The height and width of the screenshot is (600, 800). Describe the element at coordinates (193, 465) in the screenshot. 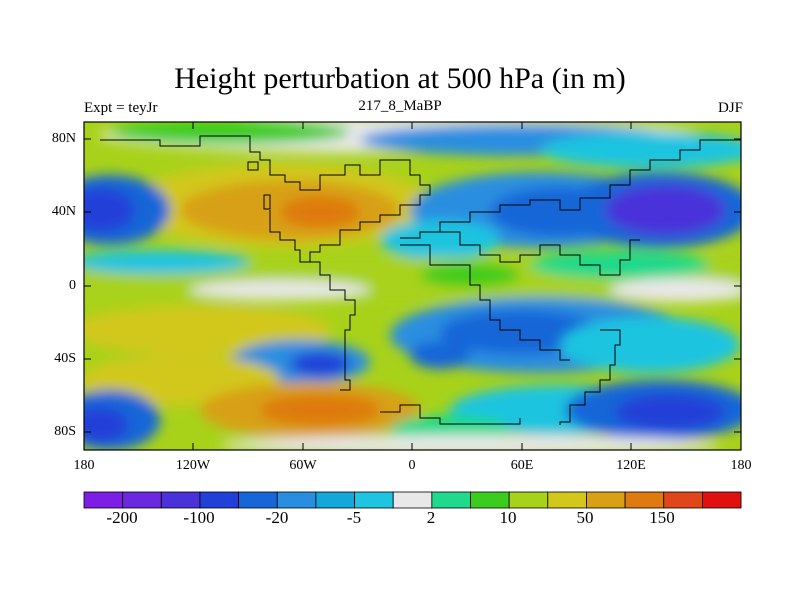

I see `x-tick-label: 120W` at that location.